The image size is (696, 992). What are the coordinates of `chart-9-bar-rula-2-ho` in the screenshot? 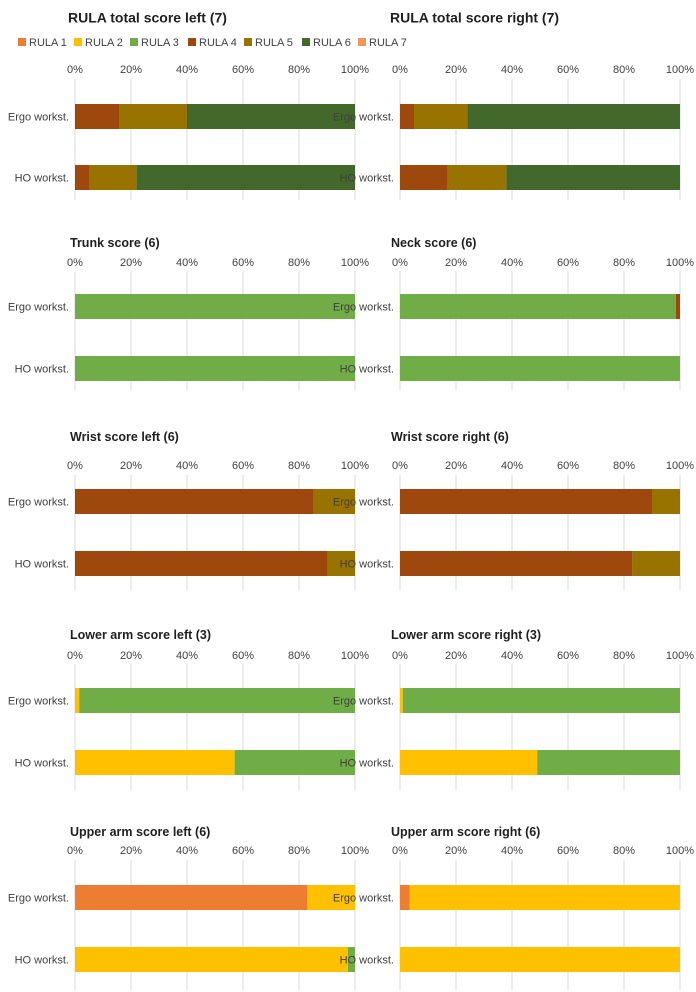 It's located at (211, 959).